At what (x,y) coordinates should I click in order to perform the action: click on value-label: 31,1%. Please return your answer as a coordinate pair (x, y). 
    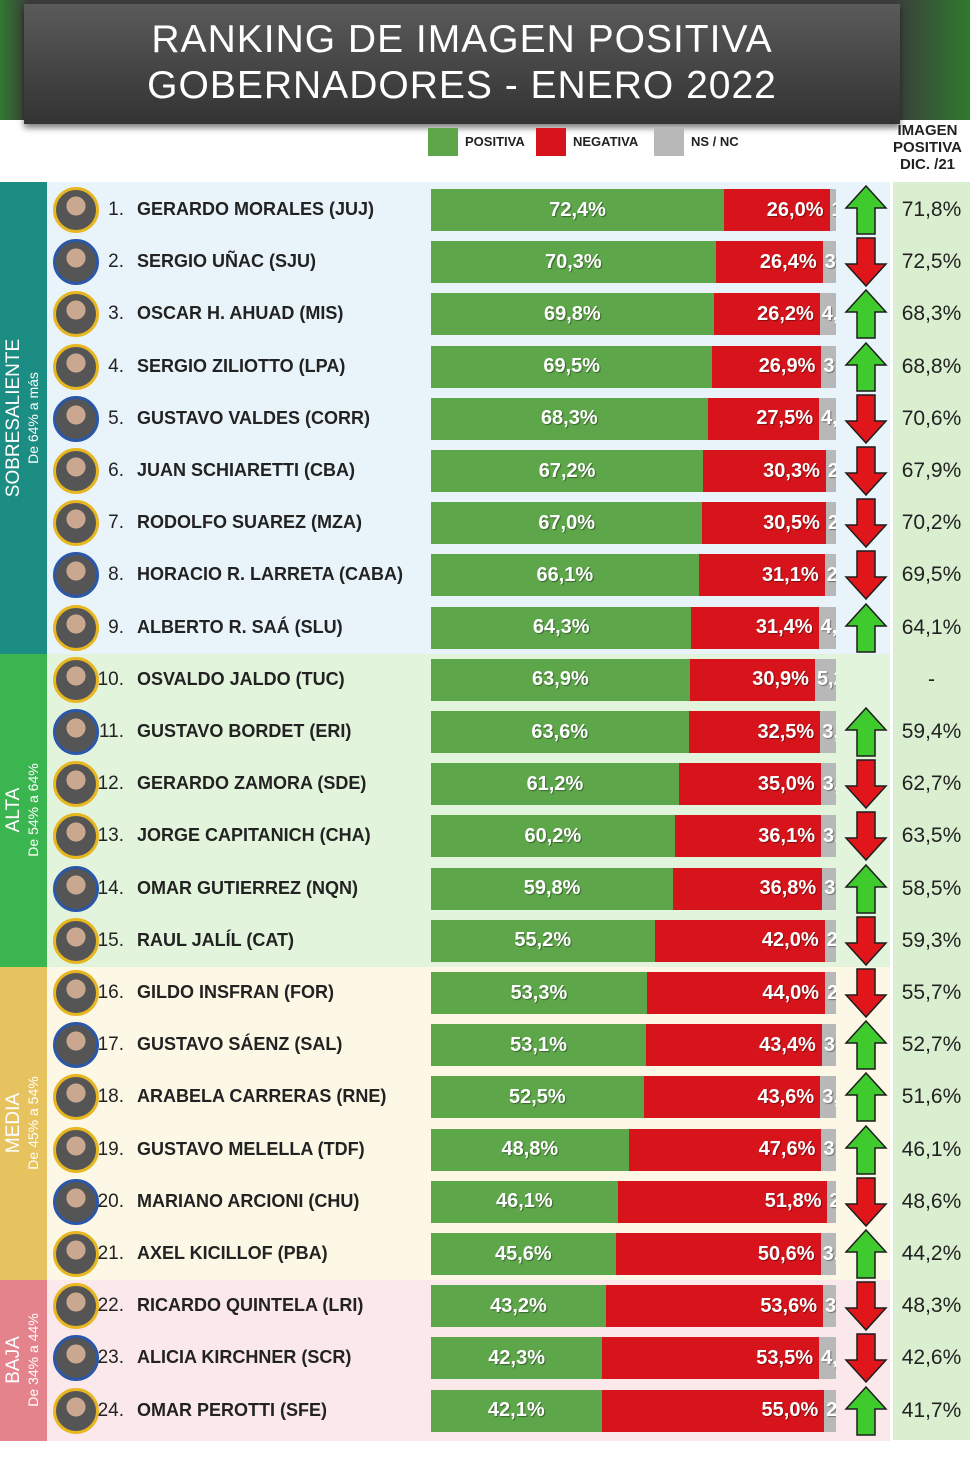
    Looking at the image, I should click on (790, 574).